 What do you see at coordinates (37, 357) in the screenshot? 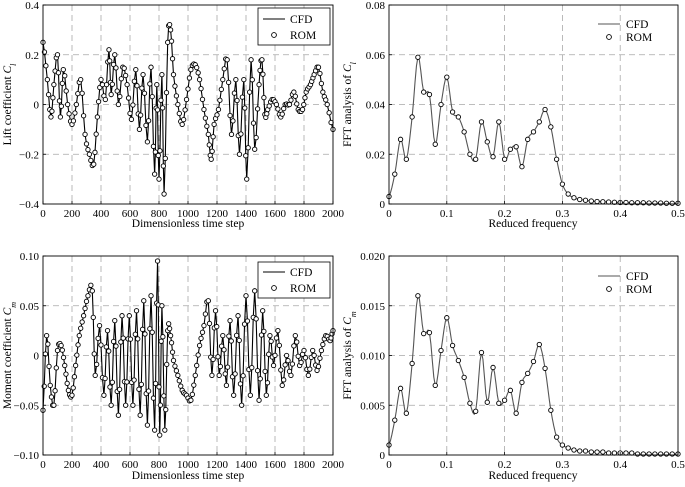
I see `moment-time-ytick-label: 0` at bounding box center [37, 357].